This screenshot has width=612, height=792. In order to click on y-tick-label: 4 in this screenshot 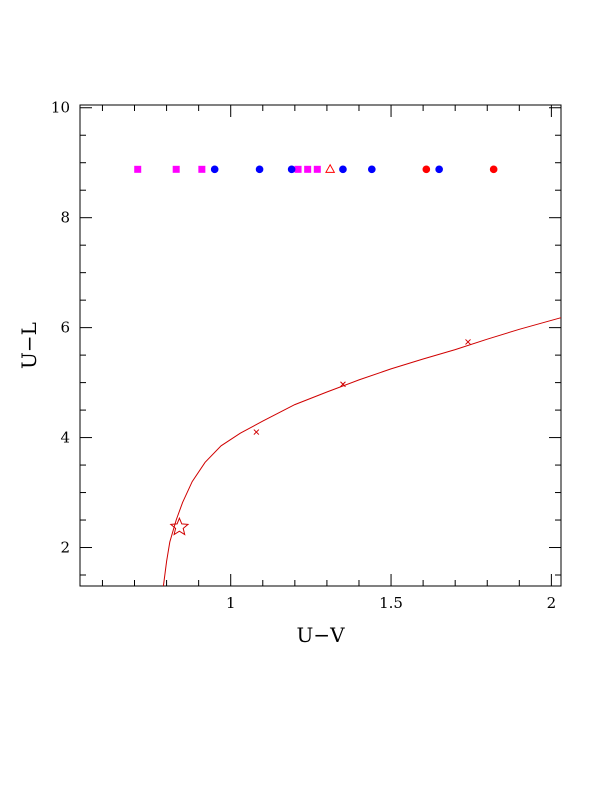, I will do `click(65, 438)`.